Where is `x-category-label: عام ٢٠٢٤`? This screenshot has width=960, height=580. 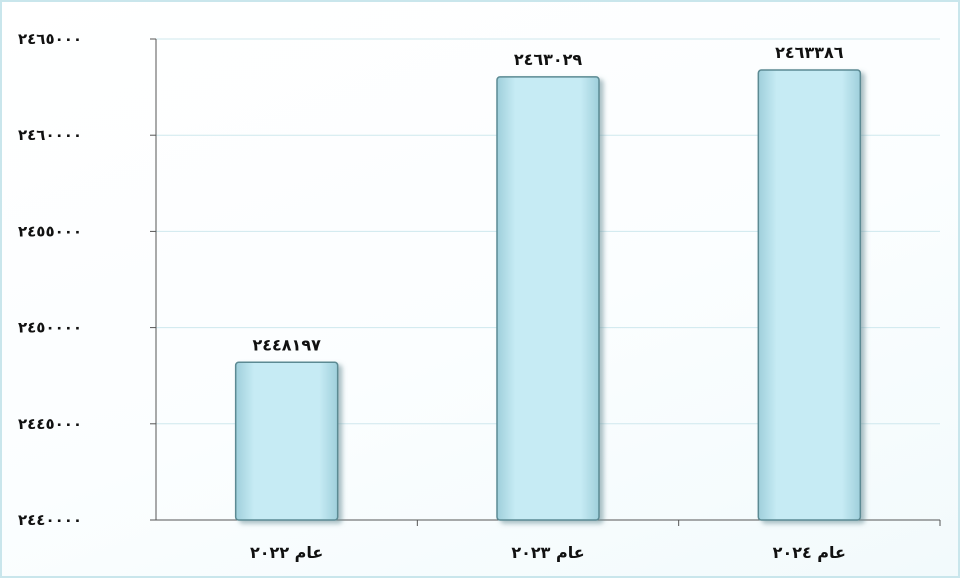 x-category-label: عام ٢٠٢٤ is located at coordinates (809, 552).